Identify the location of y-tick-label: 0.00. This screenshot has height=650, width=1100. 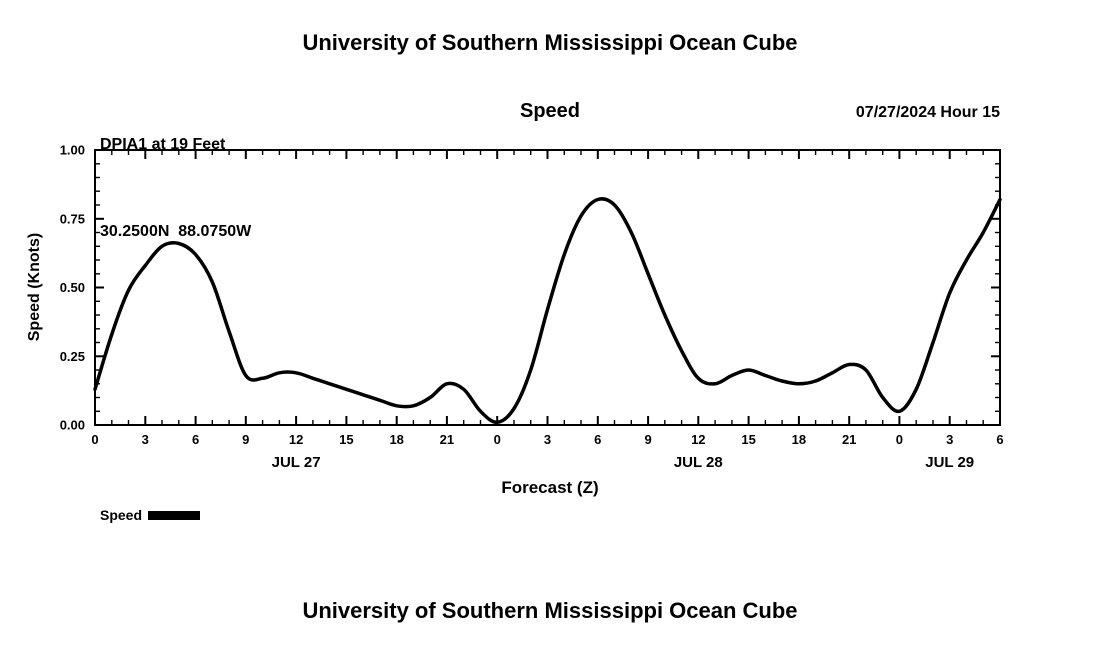
(72, 425).